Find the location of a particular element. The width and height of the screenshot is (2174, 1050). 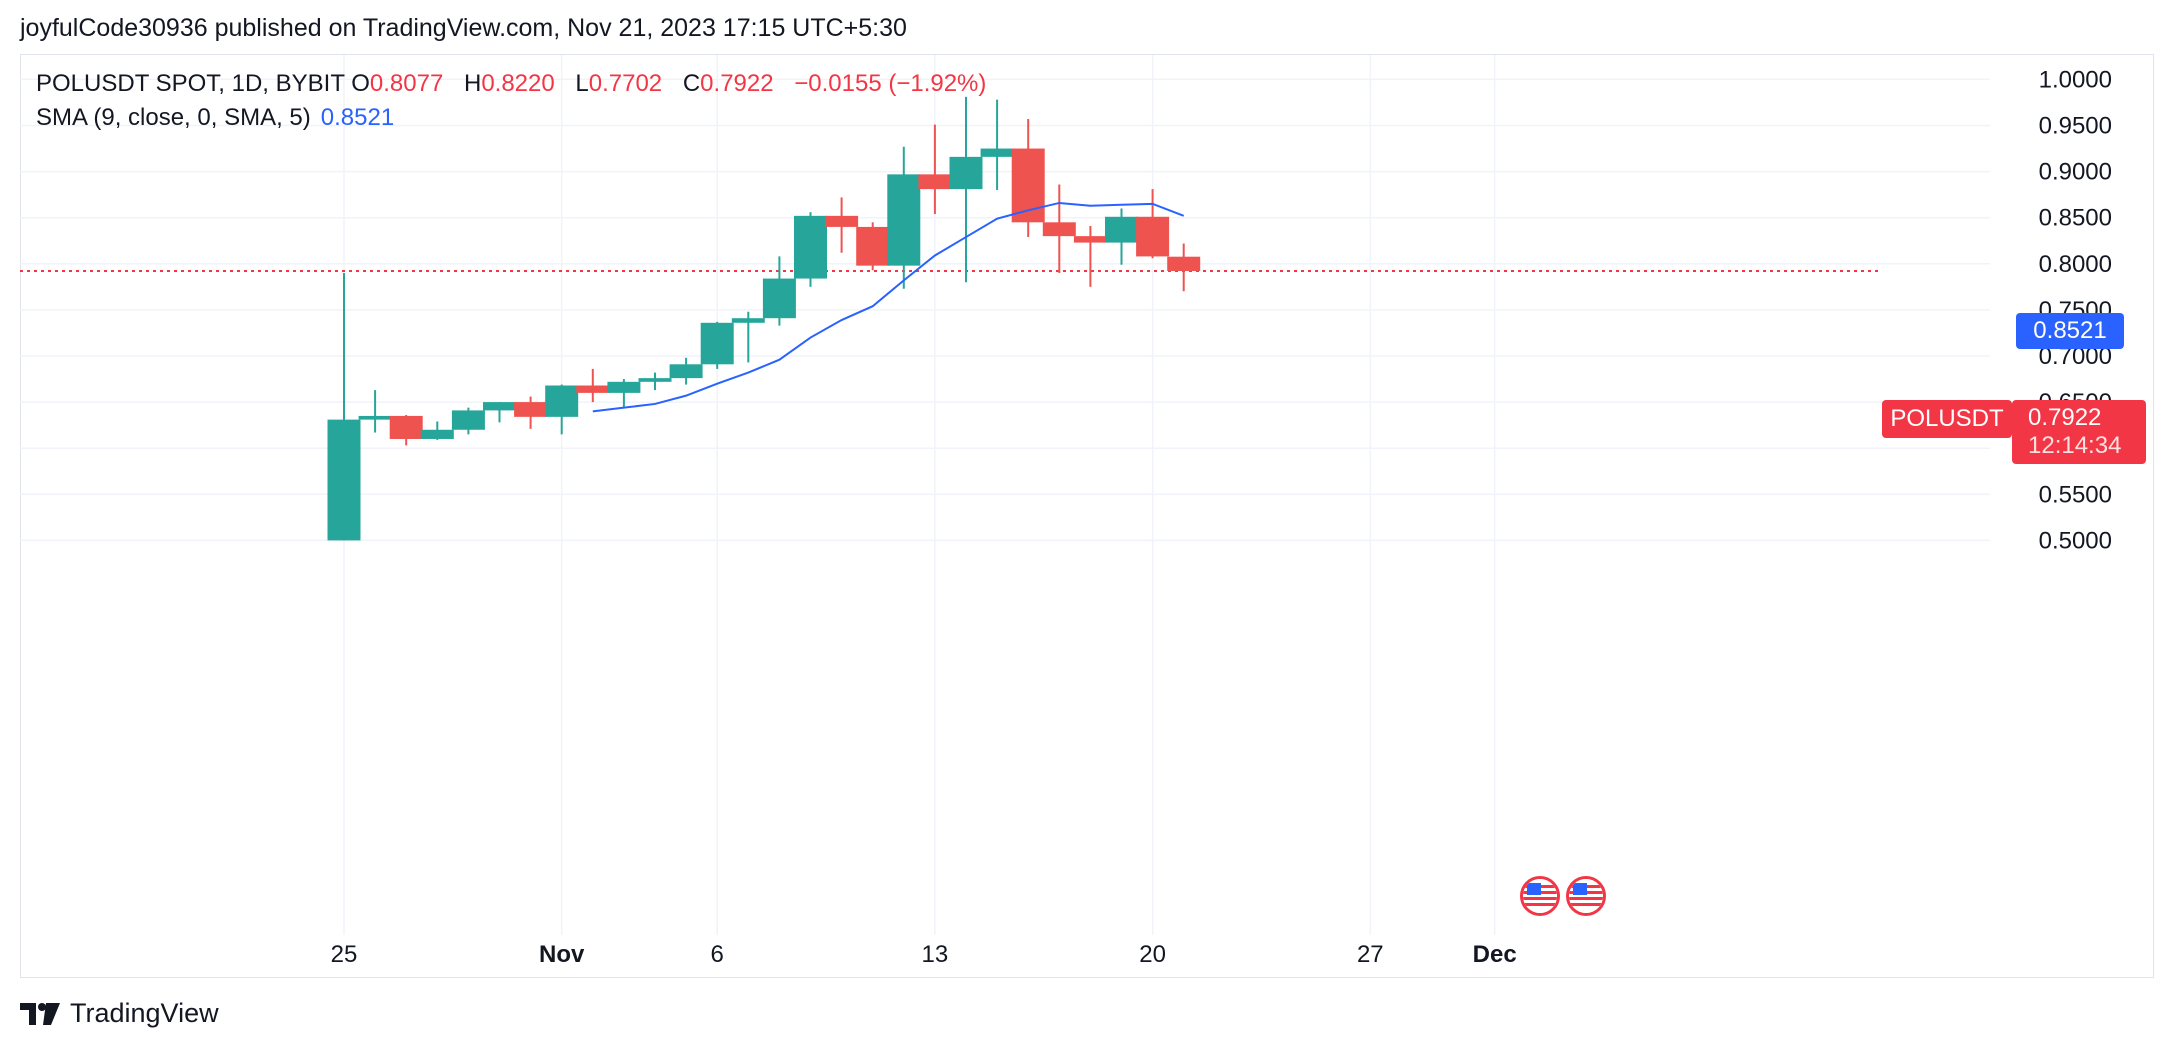

high-value: 0.8220 is located at coordinates (518, 83).